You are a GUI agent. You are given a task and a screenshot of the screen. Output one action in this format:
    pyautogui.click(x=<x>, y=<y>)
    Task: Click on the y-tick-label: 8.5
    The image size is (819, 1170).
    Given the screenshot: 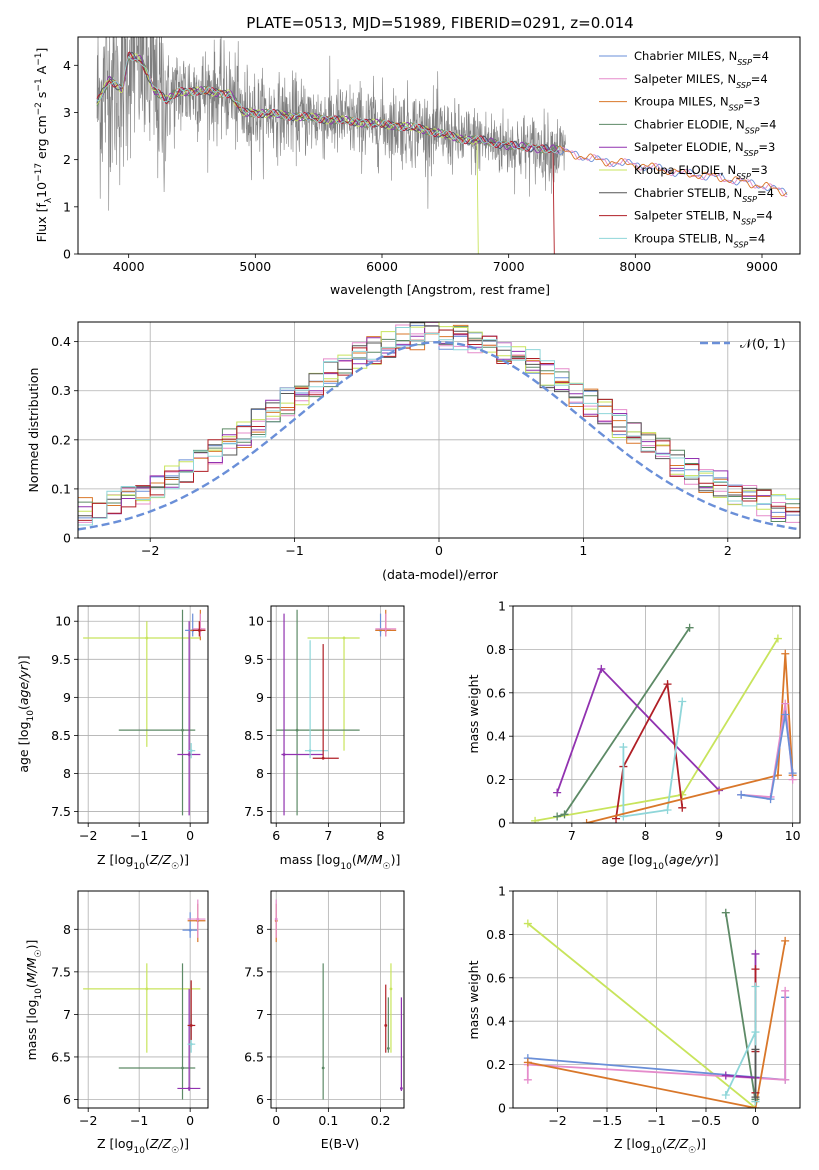 What is the action you would take?
    pyautogui.click(x=254, y=735)
    